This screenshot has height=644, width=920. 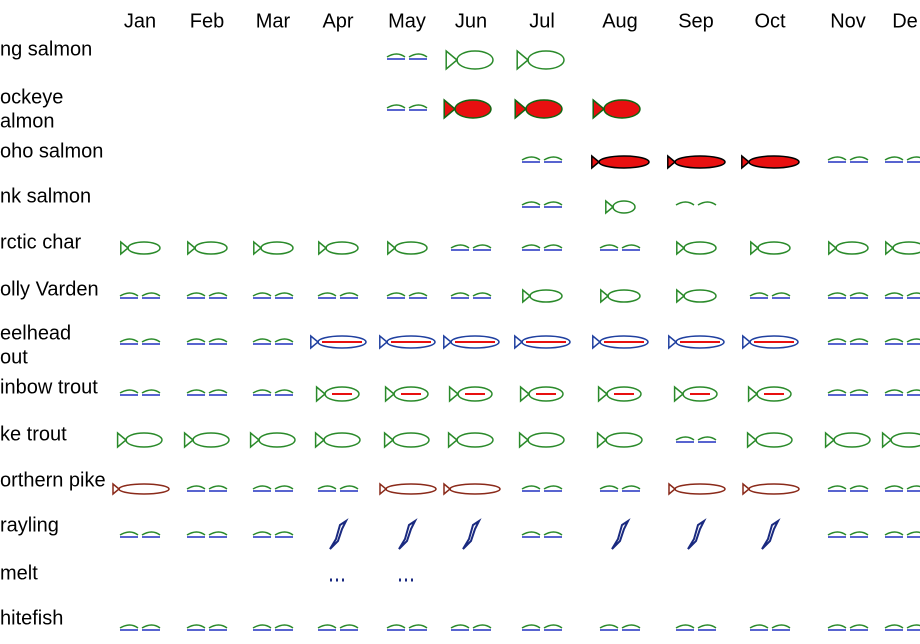 What do you see at coordinates (770, 21) in the screenshot?
I see `month-header: Oct` at bounding box center [770, 21].